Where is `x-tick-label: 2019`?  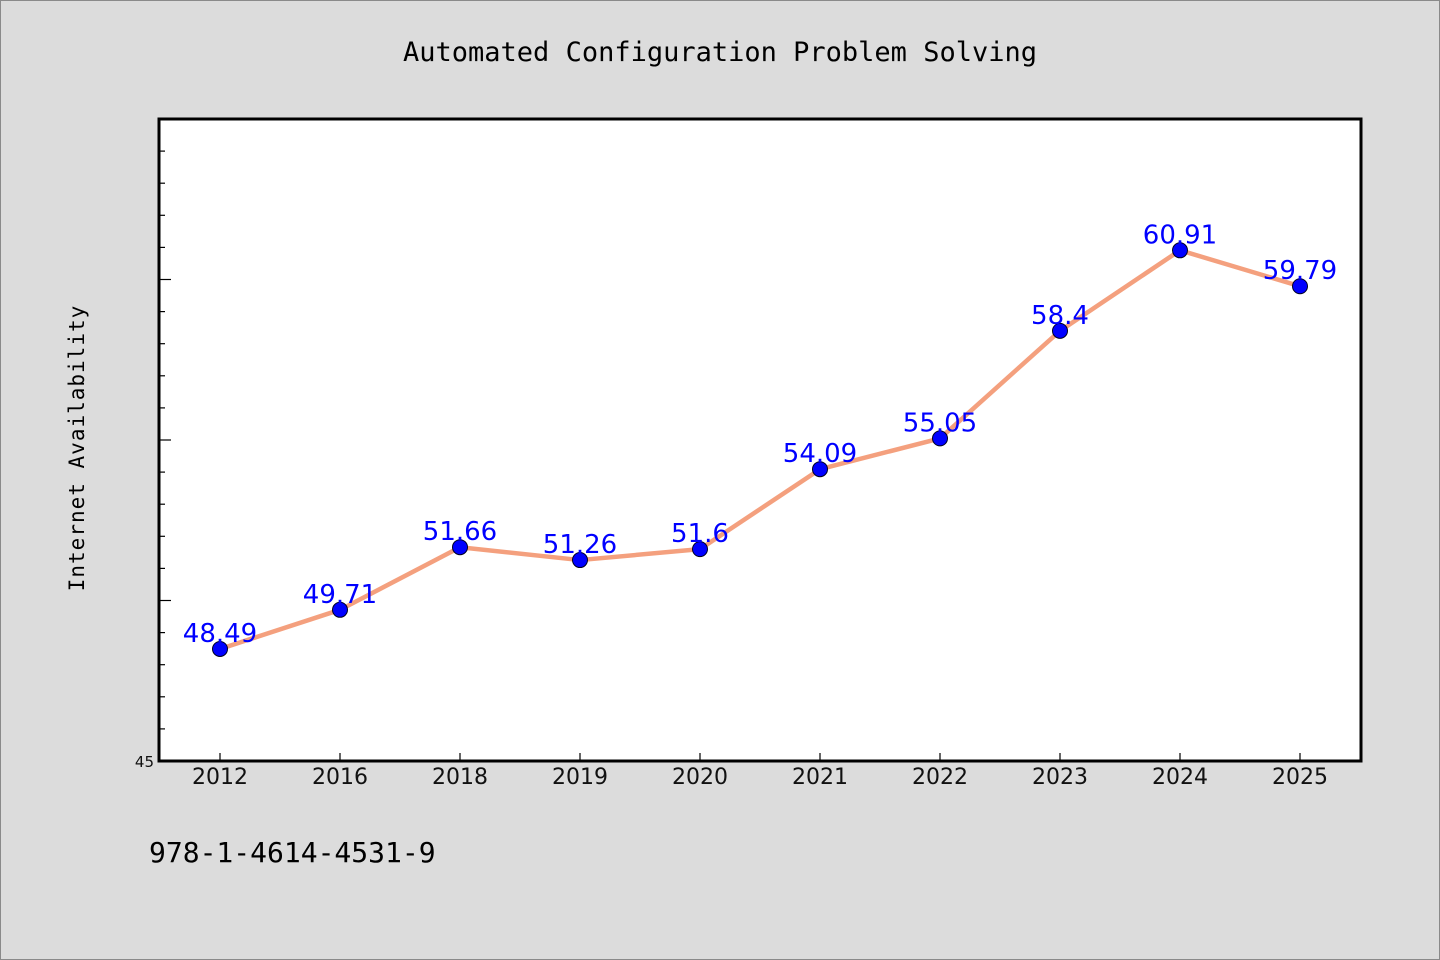
x-tick-label: 2019 is located at coordinates (580, 777).